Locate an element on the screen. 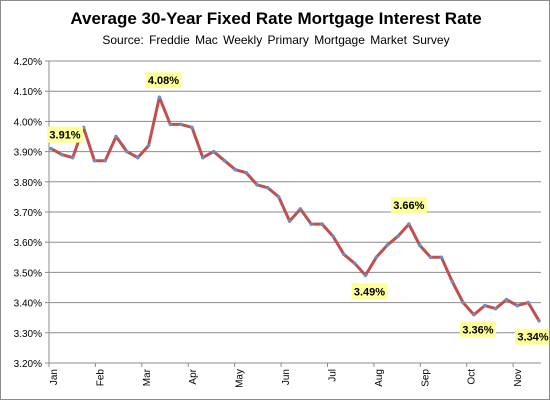 The width and height of the screenshot is (550, 400). y-tick-label: 4.20% is located at coordinates (28, 62).